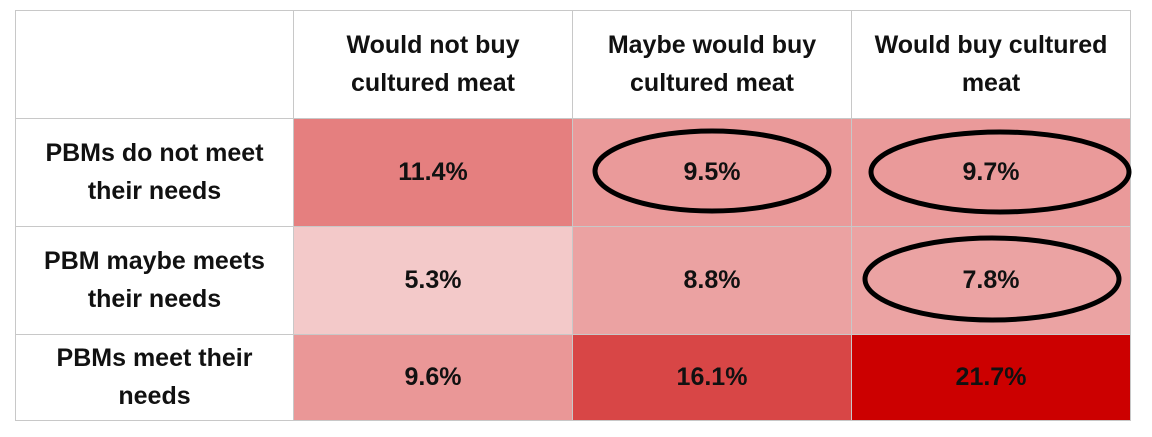 Image resolution: width=1152 pixels, height=437 pixels. Describe the element at coordinates (991, 280) in the screenshot. I see `data-cell: 7.8%` at that location.